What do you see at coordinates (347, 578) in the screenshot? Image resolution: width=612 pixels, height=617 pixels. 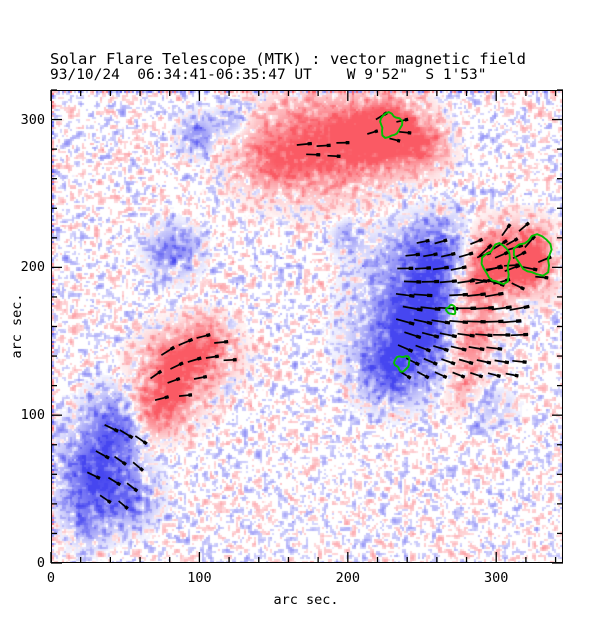 I see `x-tick-label: 200` at bounding box center [347, 578].